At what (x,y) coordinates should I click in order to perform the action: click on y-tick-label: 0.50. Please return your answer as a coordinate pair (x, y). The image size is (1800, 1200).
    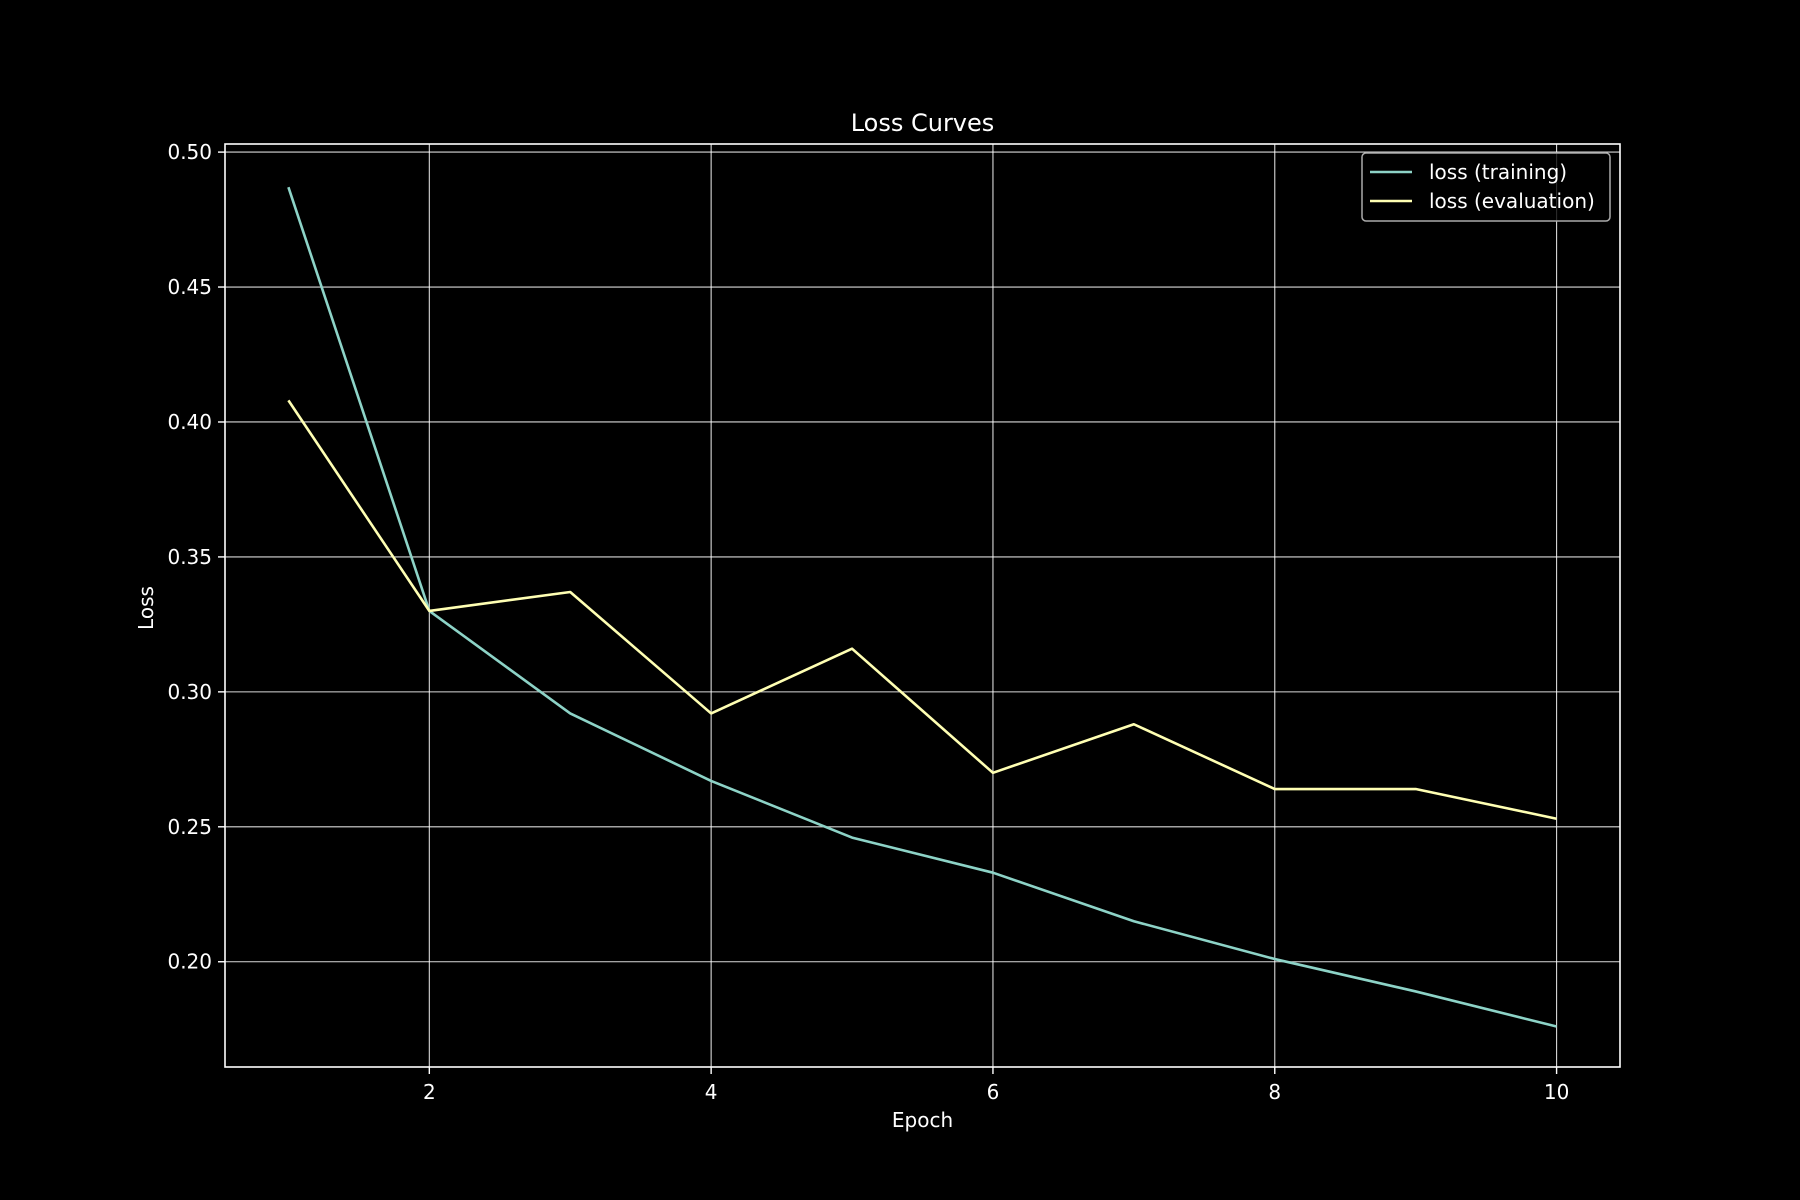
    Looking at the image, I should click on (189, 152).